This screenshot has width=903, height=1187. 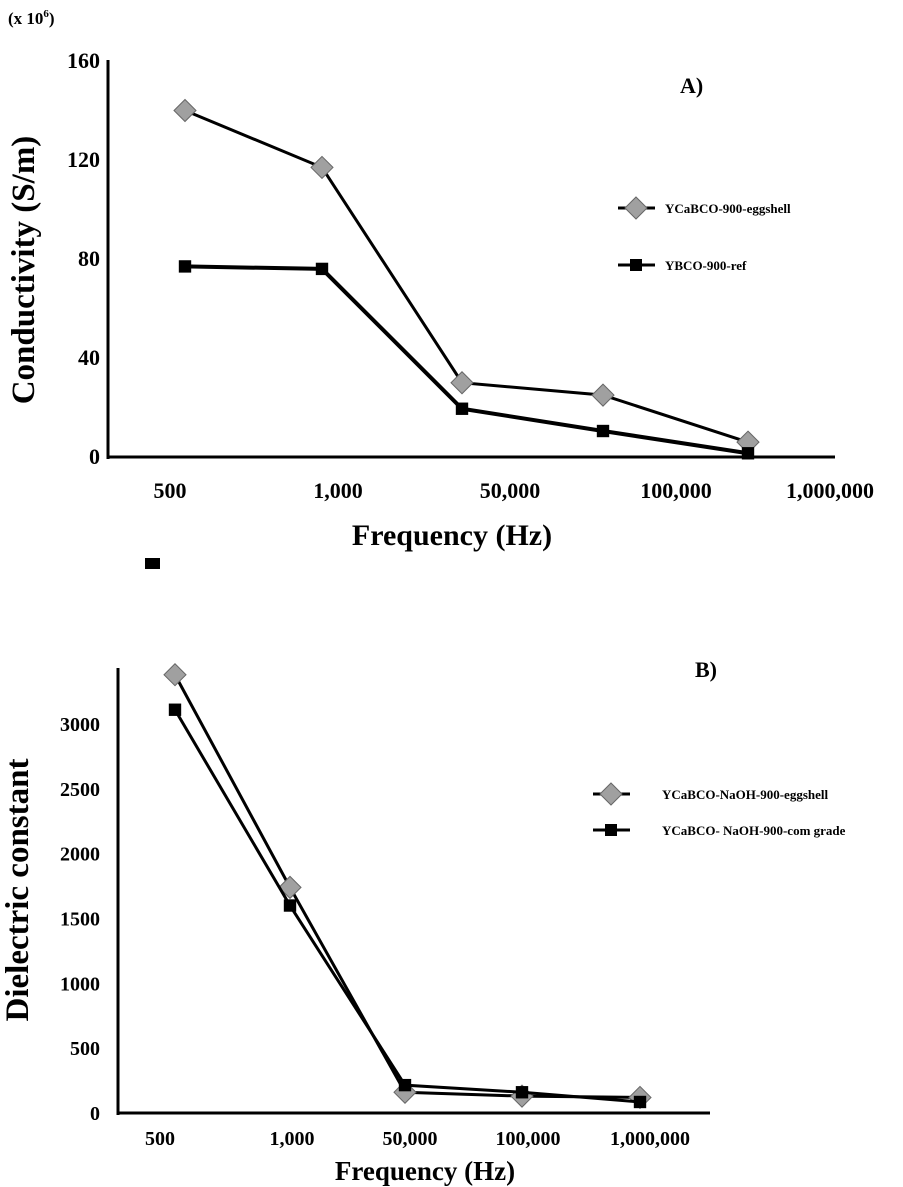 I want to click on y-tick-label: 1500, so click(x=80, y=920).